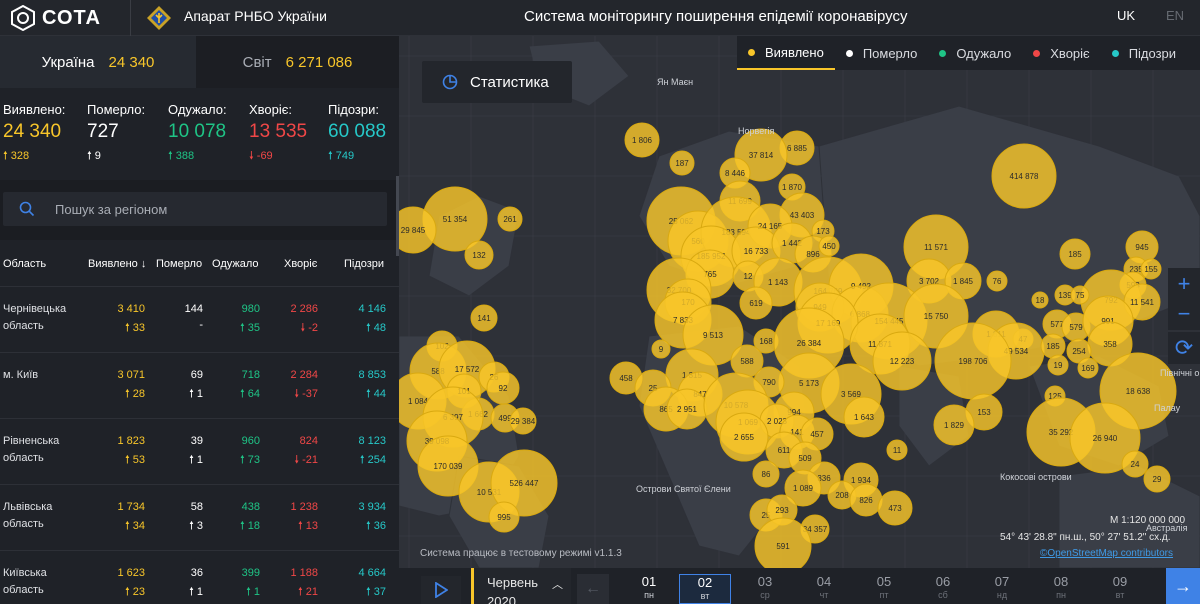 This screenshot has height=604, width=1200. Describe the element at coordinates (1144, 53) in the screenshot. I see `legend-item: Підозри` at that location.